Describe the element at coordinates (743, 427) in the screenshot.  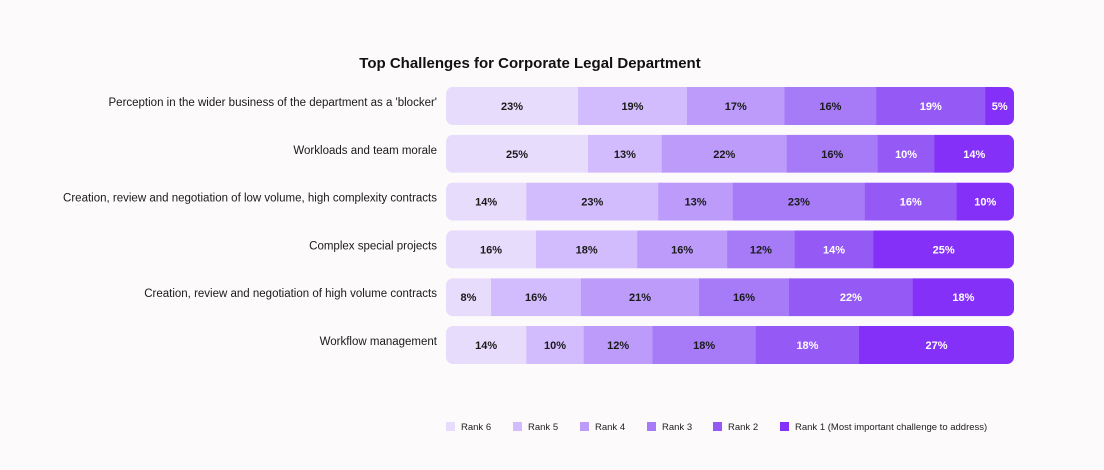
I see `legend-label: Rank 2` at that location.